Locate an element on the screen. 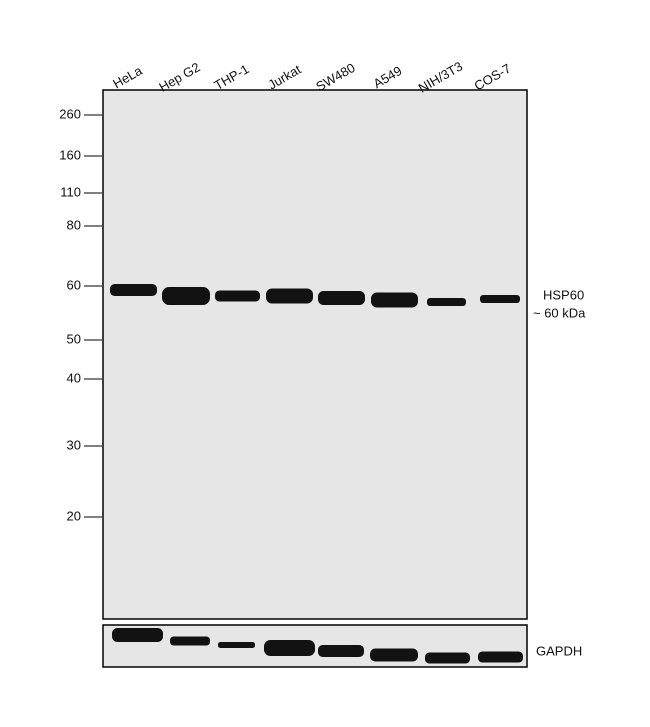  marker-label: 50 is located at coordinates (74, 338).